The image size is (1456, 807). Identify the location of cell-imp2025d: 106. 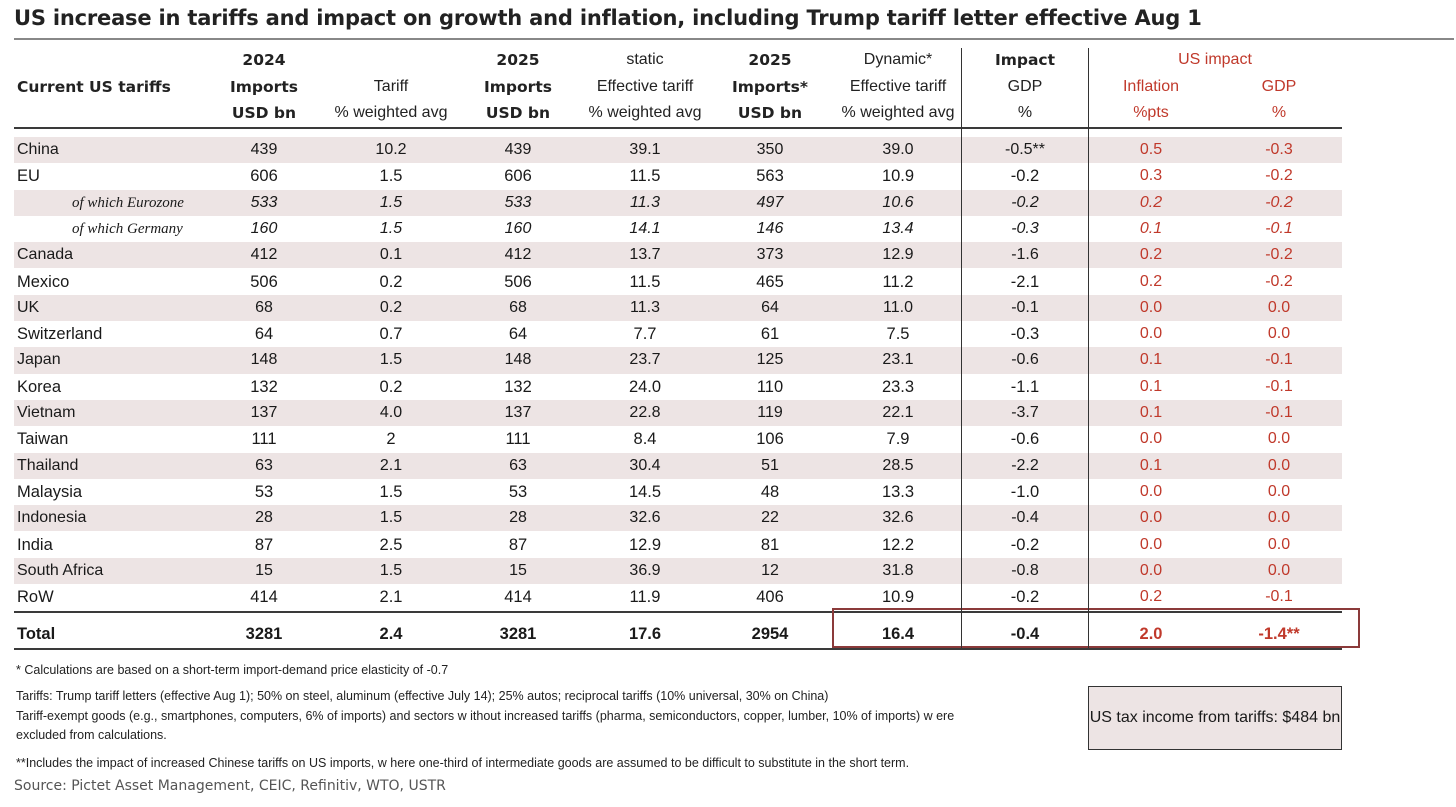
(770, 439).